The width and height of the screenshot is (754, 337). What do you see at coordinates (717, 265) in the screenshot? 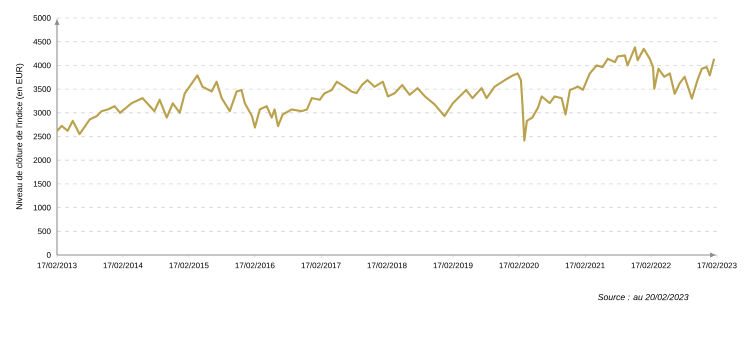
I see `x-tick-label: 17/02/2023` at bounding box center [717, 265].